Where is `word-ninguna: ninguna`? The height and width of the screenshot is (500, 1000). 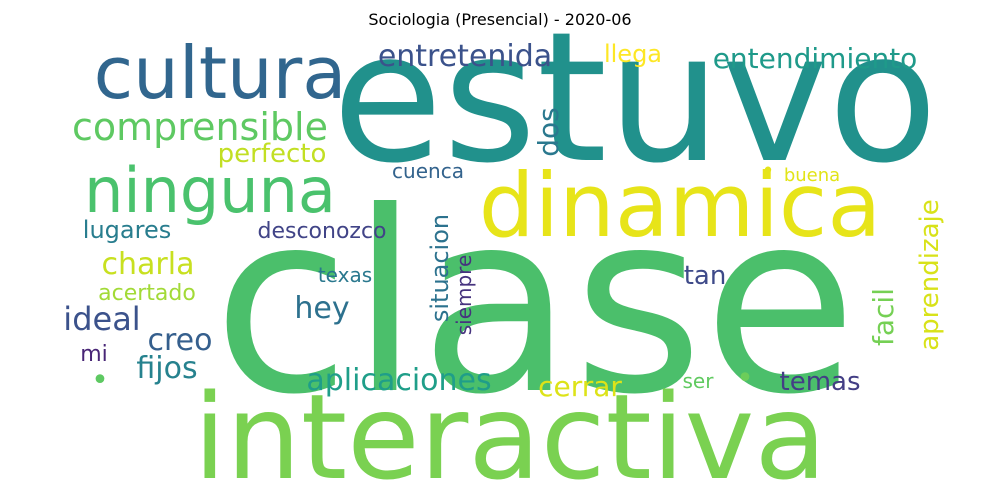 word-ninguna: ninguna is located at coordinates (210, 190).